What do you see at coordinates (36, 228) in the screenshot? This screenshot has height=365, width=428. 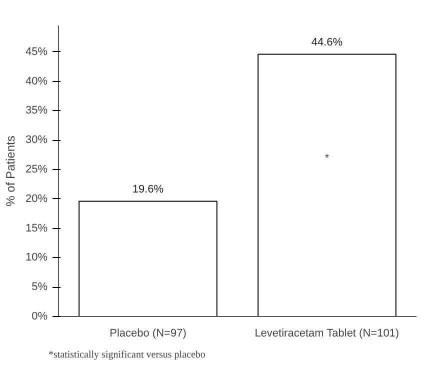 I see `y-tick-label: 15%` at bounding box center [36, 228].